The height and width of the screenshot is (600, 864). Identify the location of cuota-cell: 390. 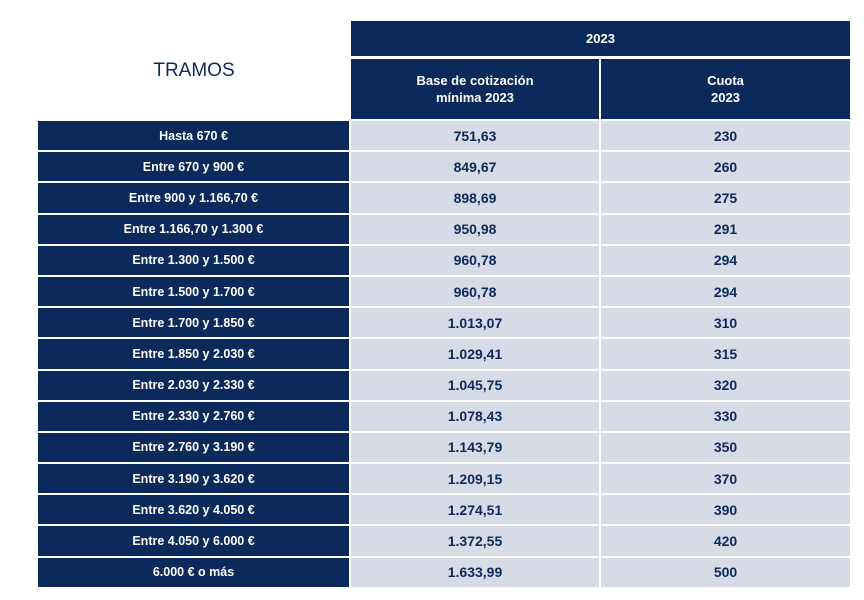
(725, 510).